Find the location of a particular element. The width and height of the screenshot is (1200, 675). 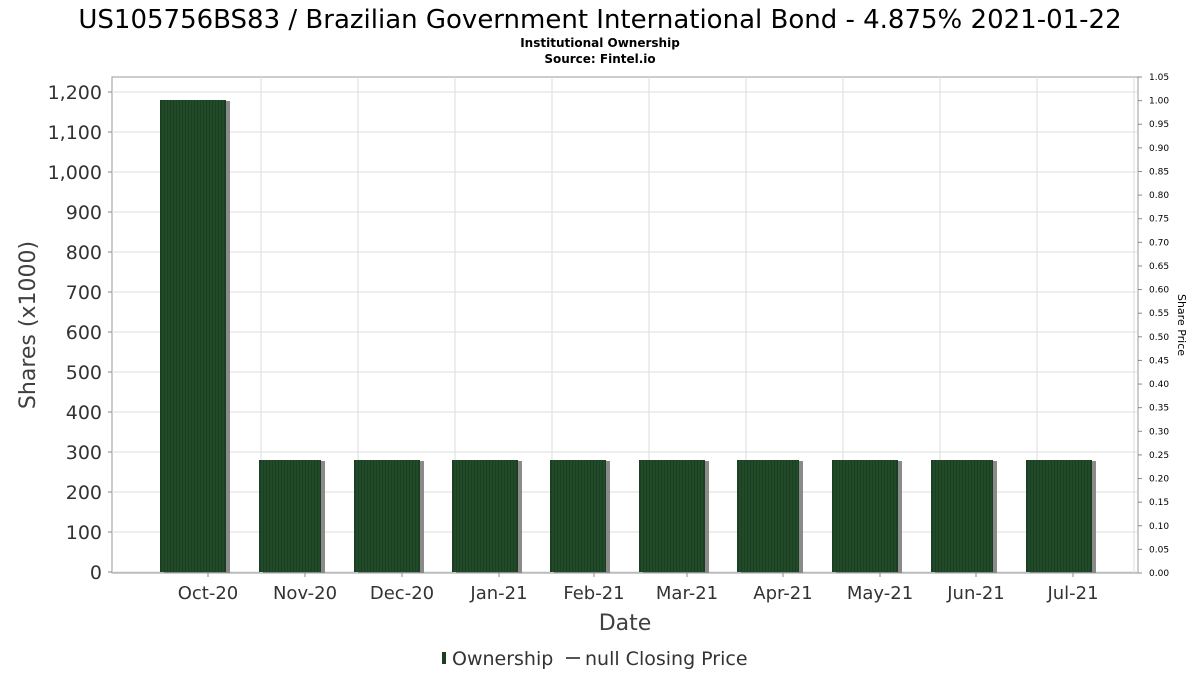

y2-tick-label: 0.25 is located at coordinates (1159, 456).